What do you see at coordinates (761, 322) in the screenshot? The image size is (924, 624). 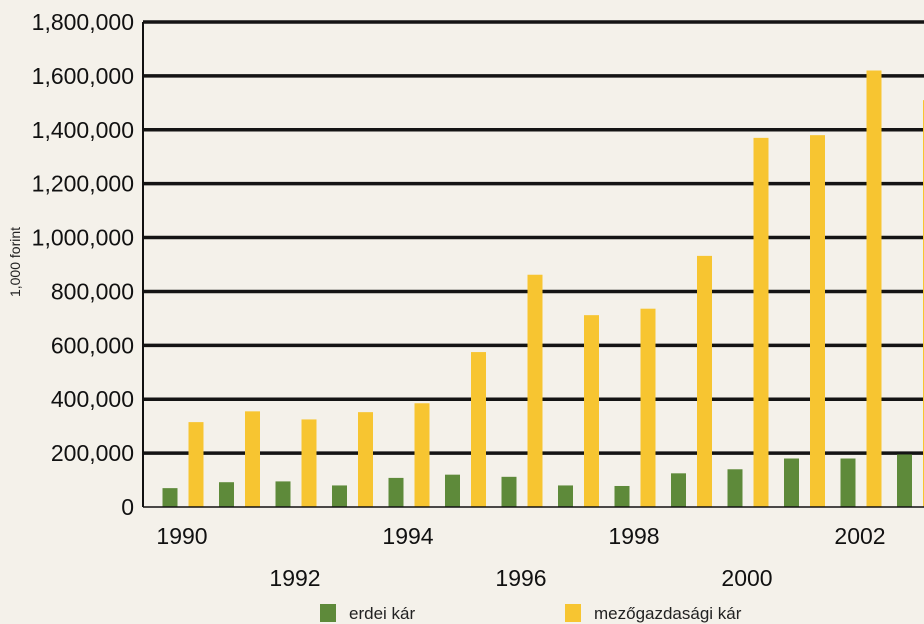 I see `bar-mezo-2000` at bounding box center [761, 322].